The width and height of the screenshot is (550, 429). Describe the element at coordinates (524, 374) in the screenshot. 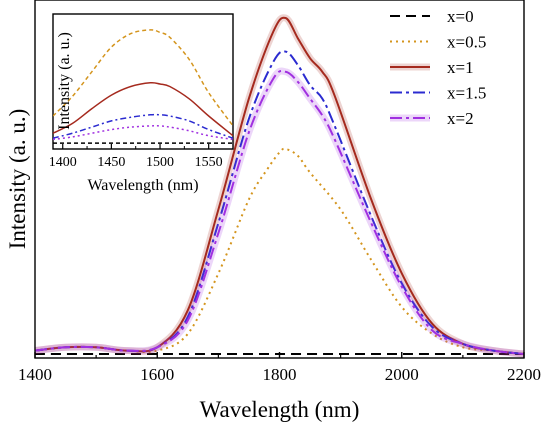

I see `x-tick-label: 2200` at that location.